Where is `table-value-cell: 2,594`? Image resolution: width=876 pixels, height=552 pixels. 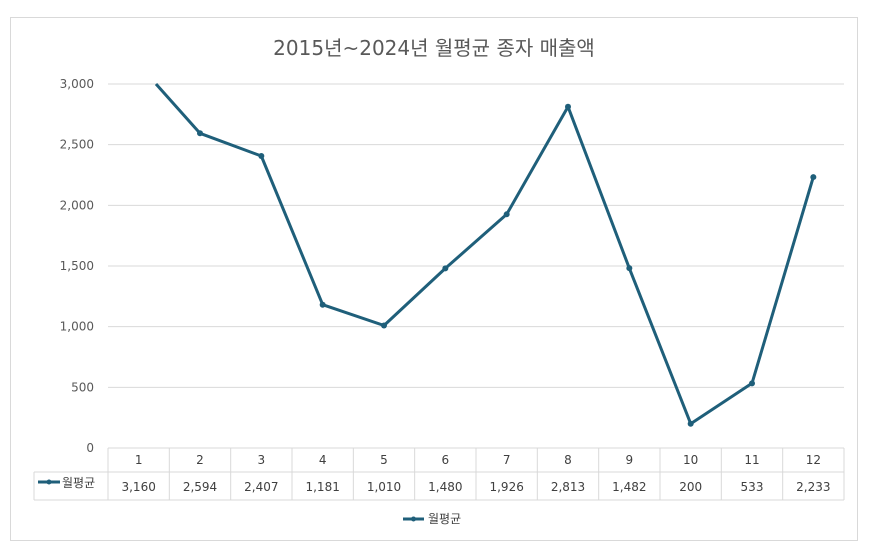 table-value-cell: 2,594 is located at coordinates (200, 487).